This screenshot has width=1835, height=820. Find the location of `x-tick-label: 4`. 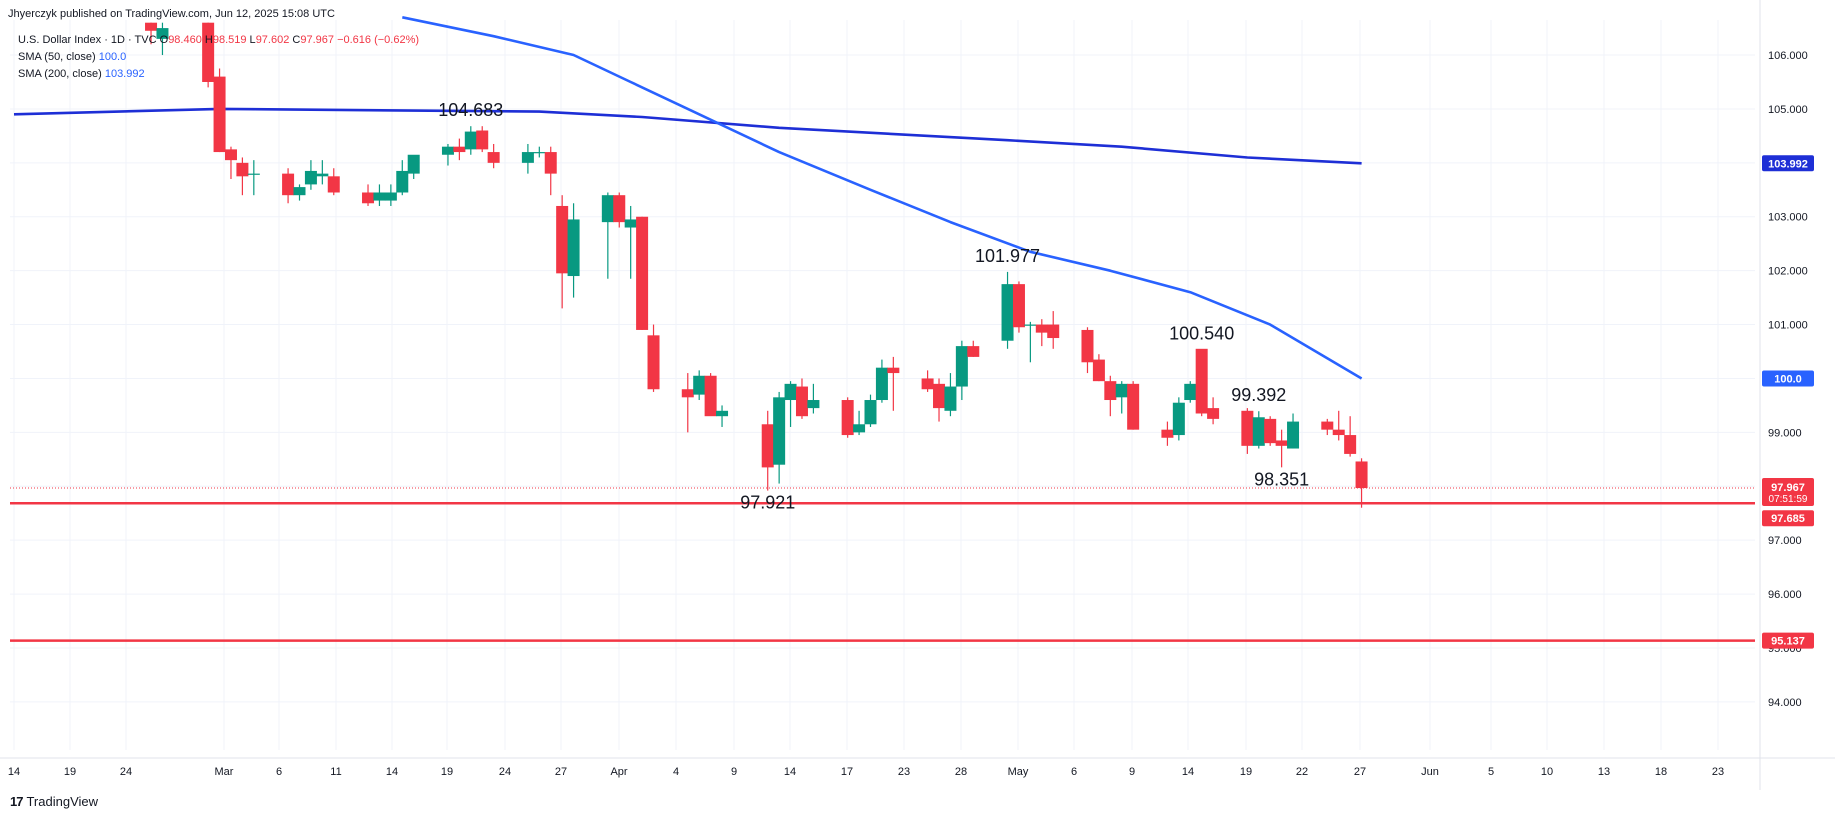

x-tick-label: 4 is located at coordinates (676, 772).